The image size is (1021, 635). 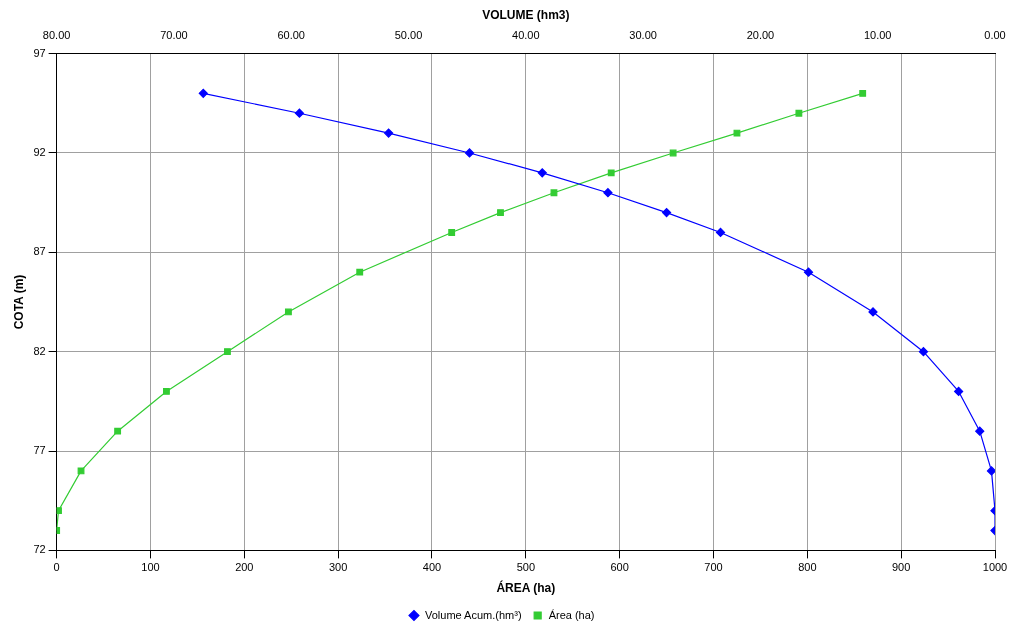 What do you see at coordinates (713, 567) in the screenshot?
I see `x-tick-label: 700` at bounding box center [713, 567].